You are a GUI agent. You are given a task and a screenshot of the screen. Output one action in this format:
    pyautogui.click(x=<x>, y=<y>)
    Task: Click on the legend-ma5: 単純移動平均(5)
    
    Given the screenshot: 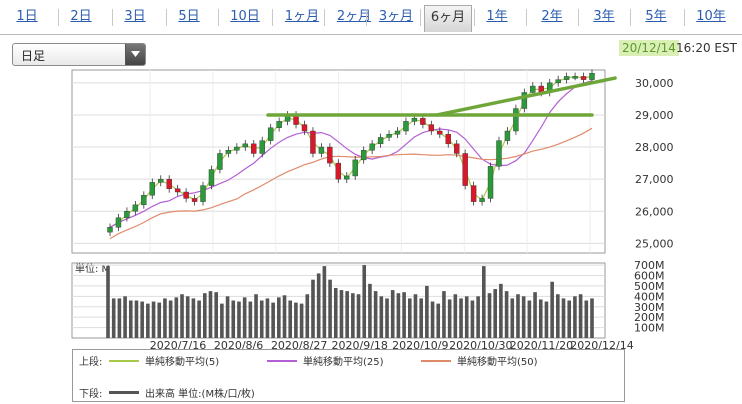 What is the action you would take?
    pyautogui.click(x=182, y=362)
    